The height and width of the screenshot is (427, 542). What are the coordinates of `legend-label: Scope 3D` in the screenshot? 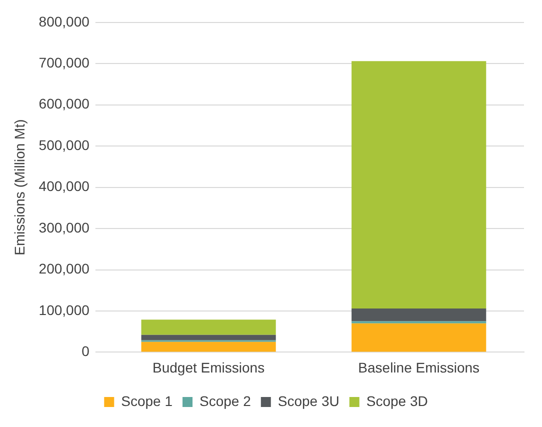 It's located at (397, 400).